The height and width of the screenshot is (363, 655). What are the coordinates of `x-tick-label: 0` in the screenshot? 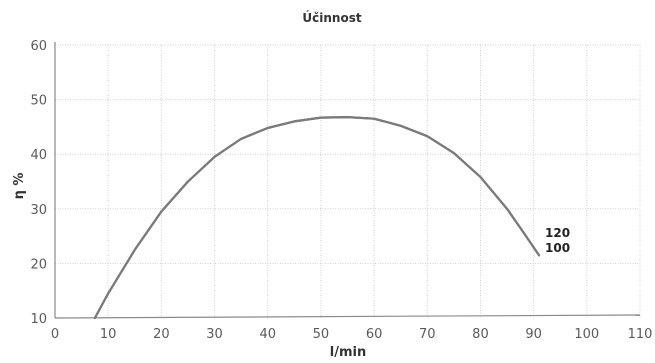 It's located at (55, 334).